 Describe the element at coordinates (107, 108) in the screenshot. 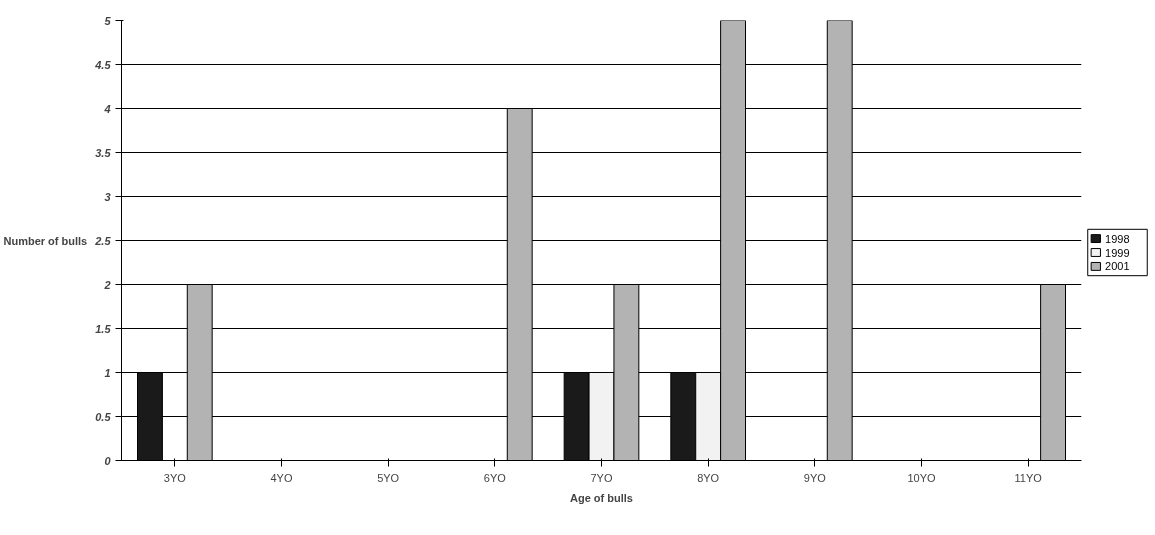

I see `y-tick-label: 4` at that location.